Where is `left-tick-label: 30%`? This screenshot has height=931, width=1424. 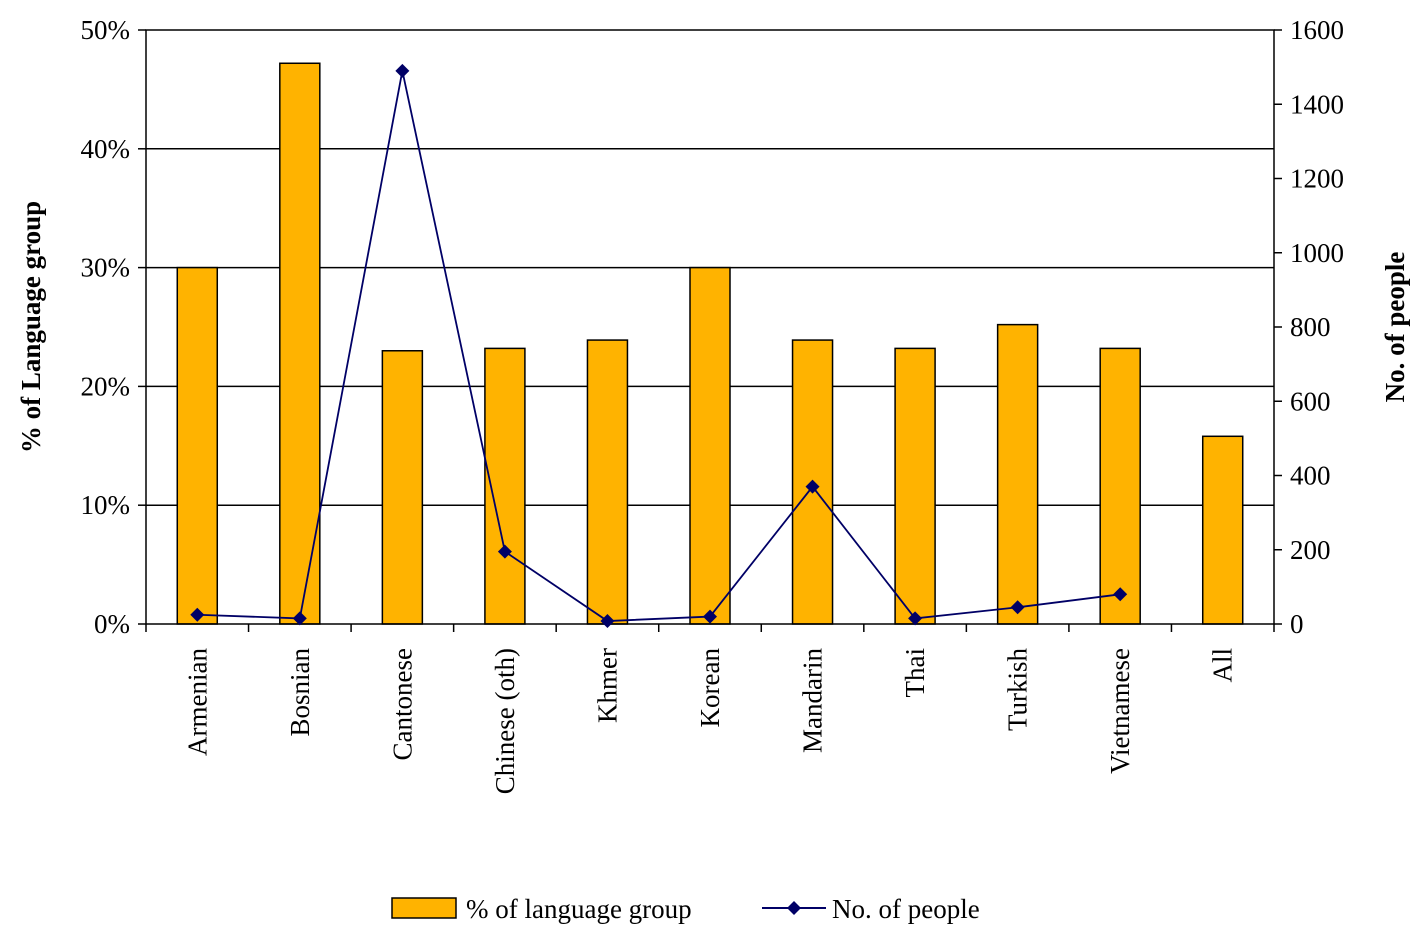 left-tick-label: 30% is located at coordinates (106, 268).